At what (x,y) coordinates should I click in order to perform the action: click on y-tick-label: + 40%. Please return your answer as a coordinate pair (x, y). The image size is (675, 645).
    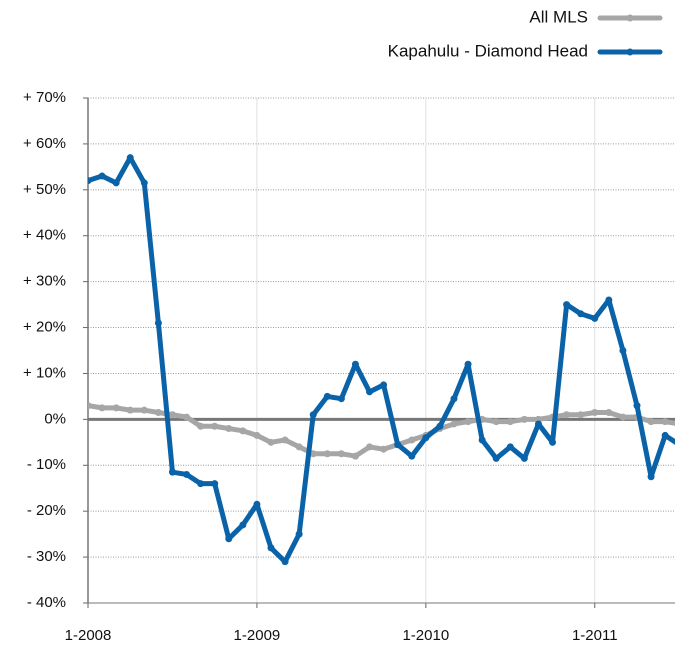
    Looking at the image, I should click on (44, 235).